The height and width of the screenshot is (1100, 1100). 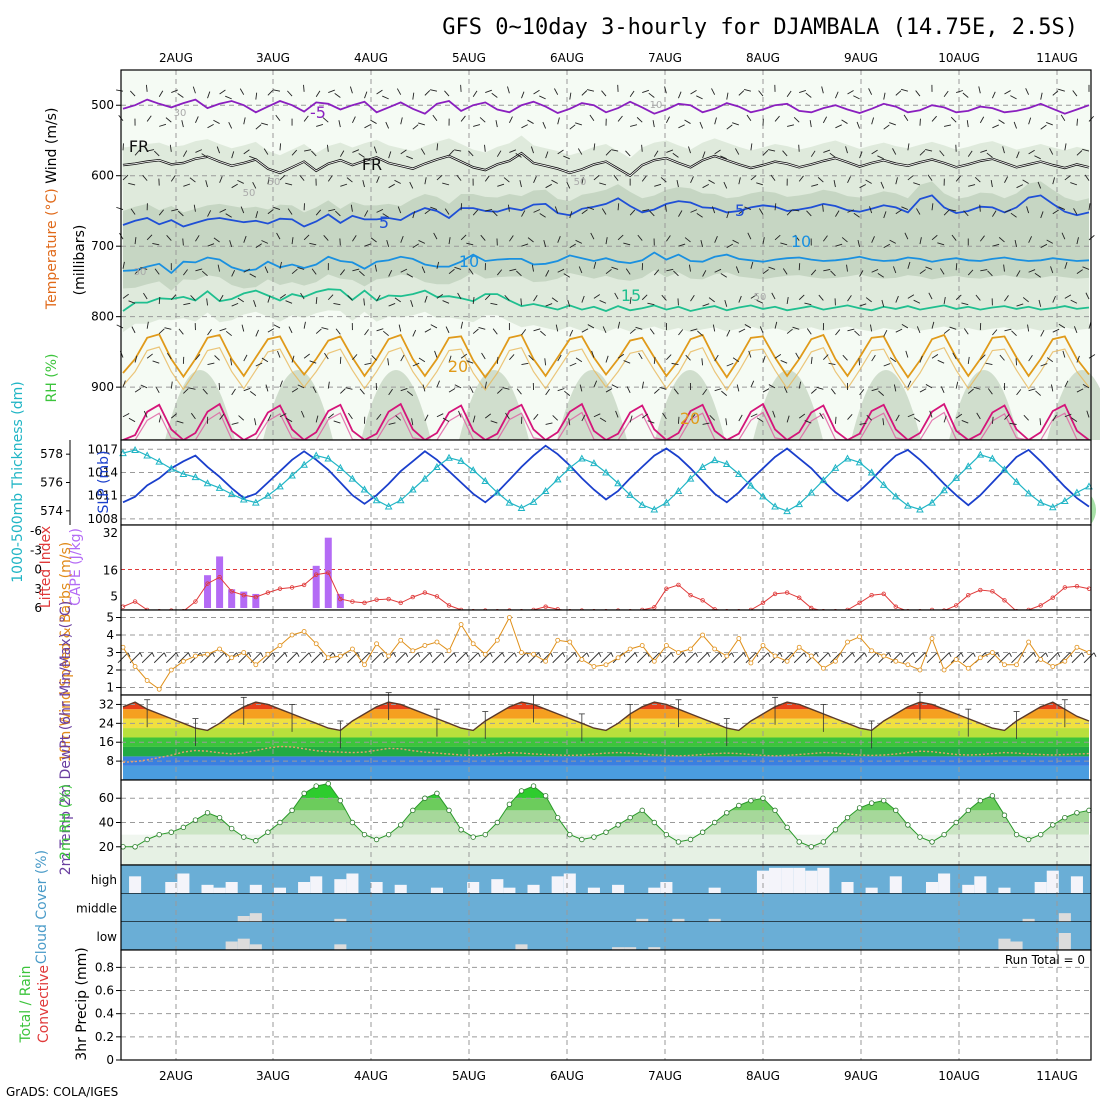 I want to click on temp2m-line, so click(x=606, y=716).